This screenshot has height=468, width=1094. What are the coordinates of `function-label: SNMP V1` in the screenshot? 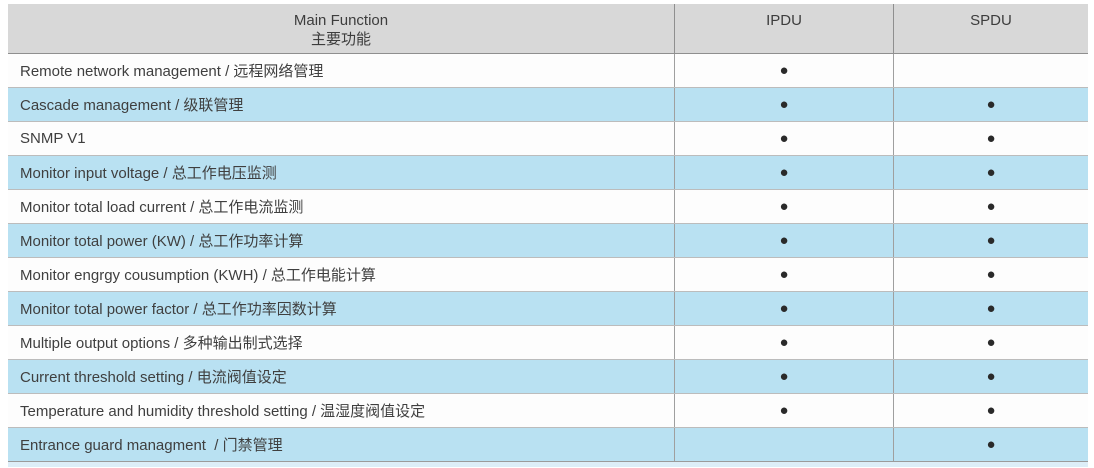 It's located at (53, 138).